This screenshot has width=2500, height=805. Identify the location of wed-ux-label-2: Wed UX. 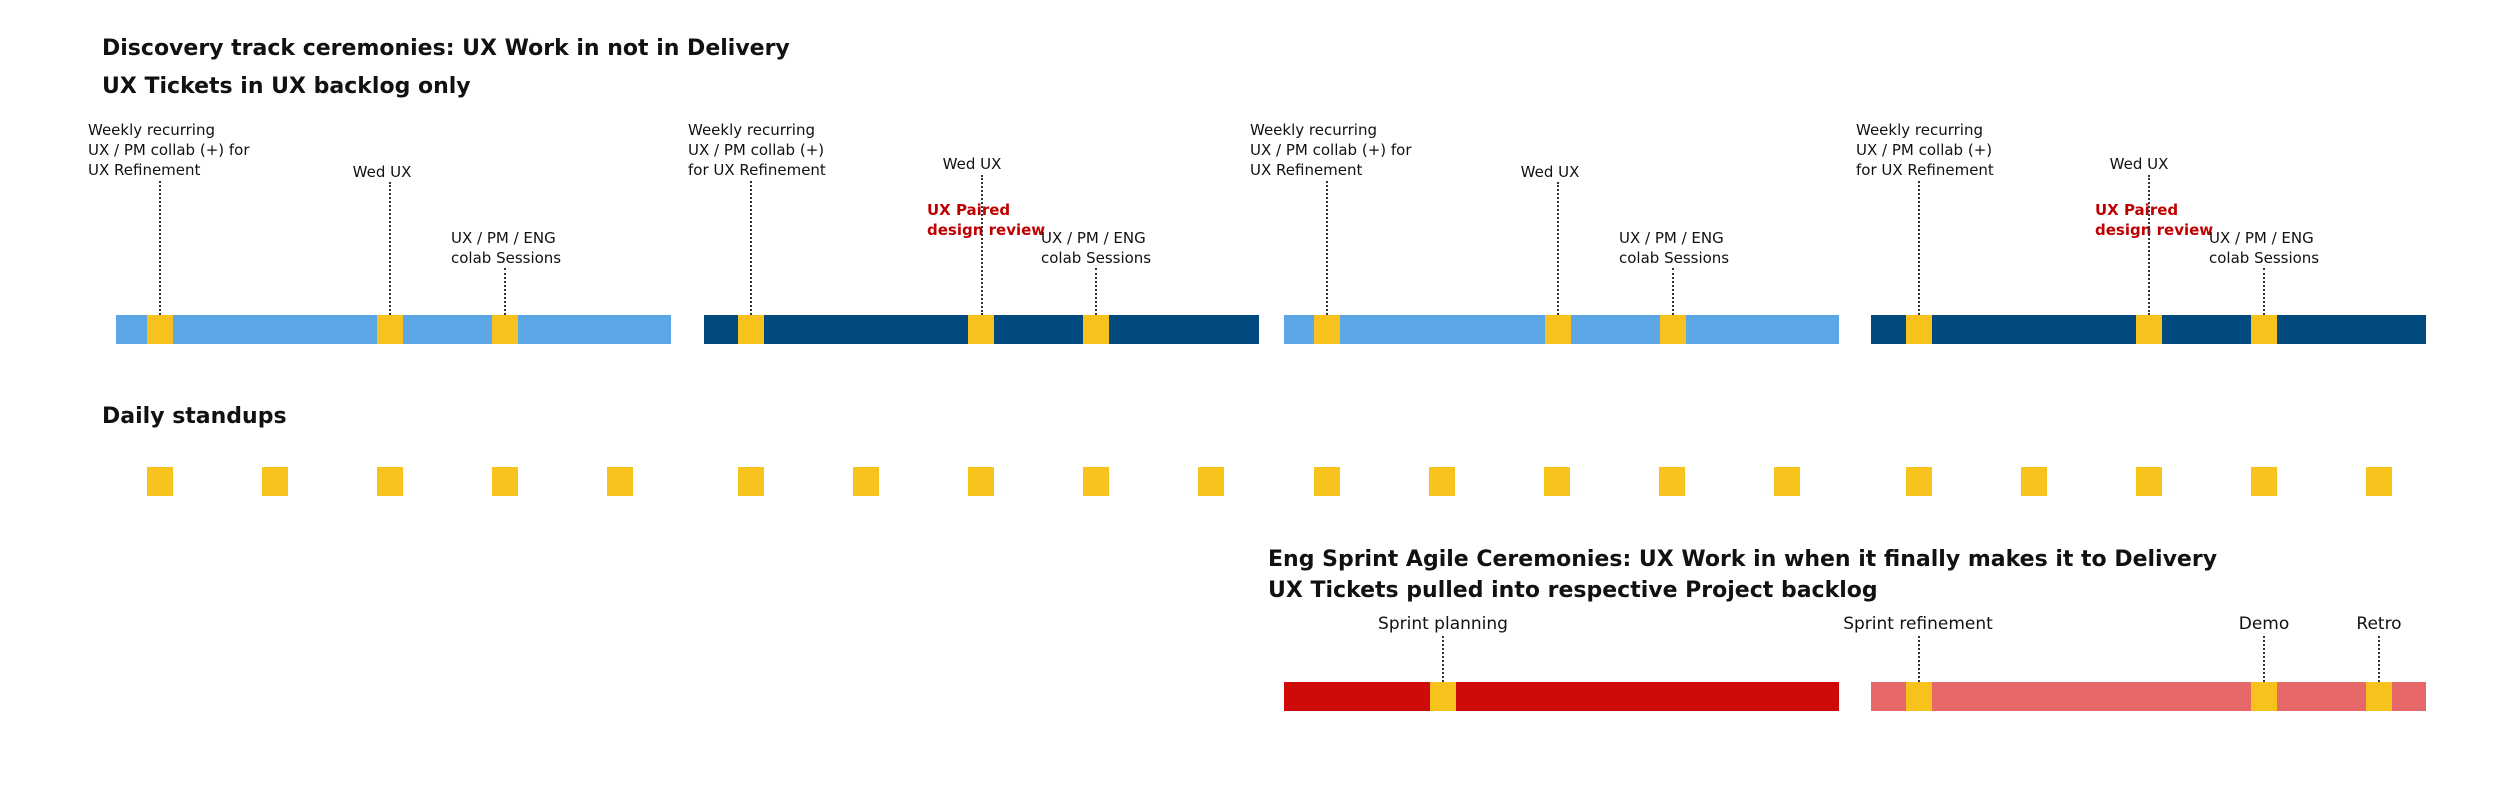
(972, 164).